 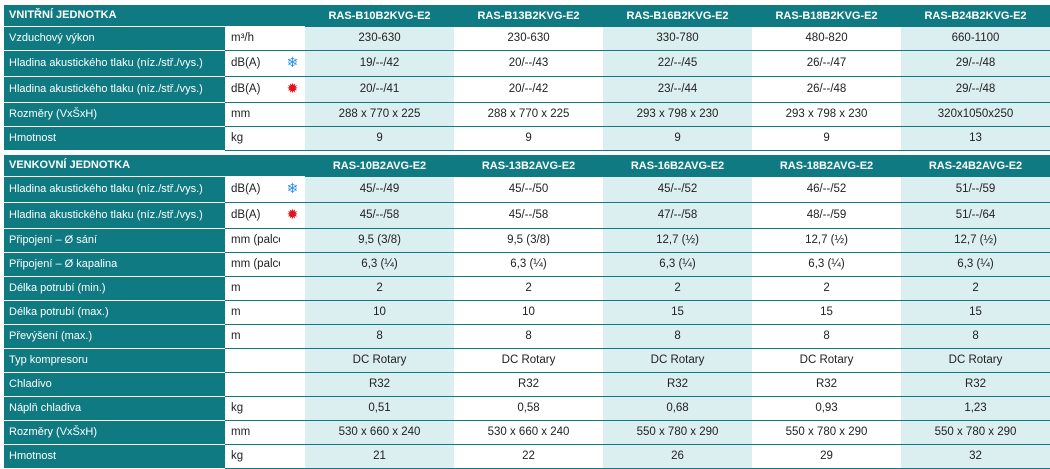 What do you see at coordinates (114, 289) in the screenshot?
I see `row-label: Délka potrubí (min.)` at bounding box center [114, 289].